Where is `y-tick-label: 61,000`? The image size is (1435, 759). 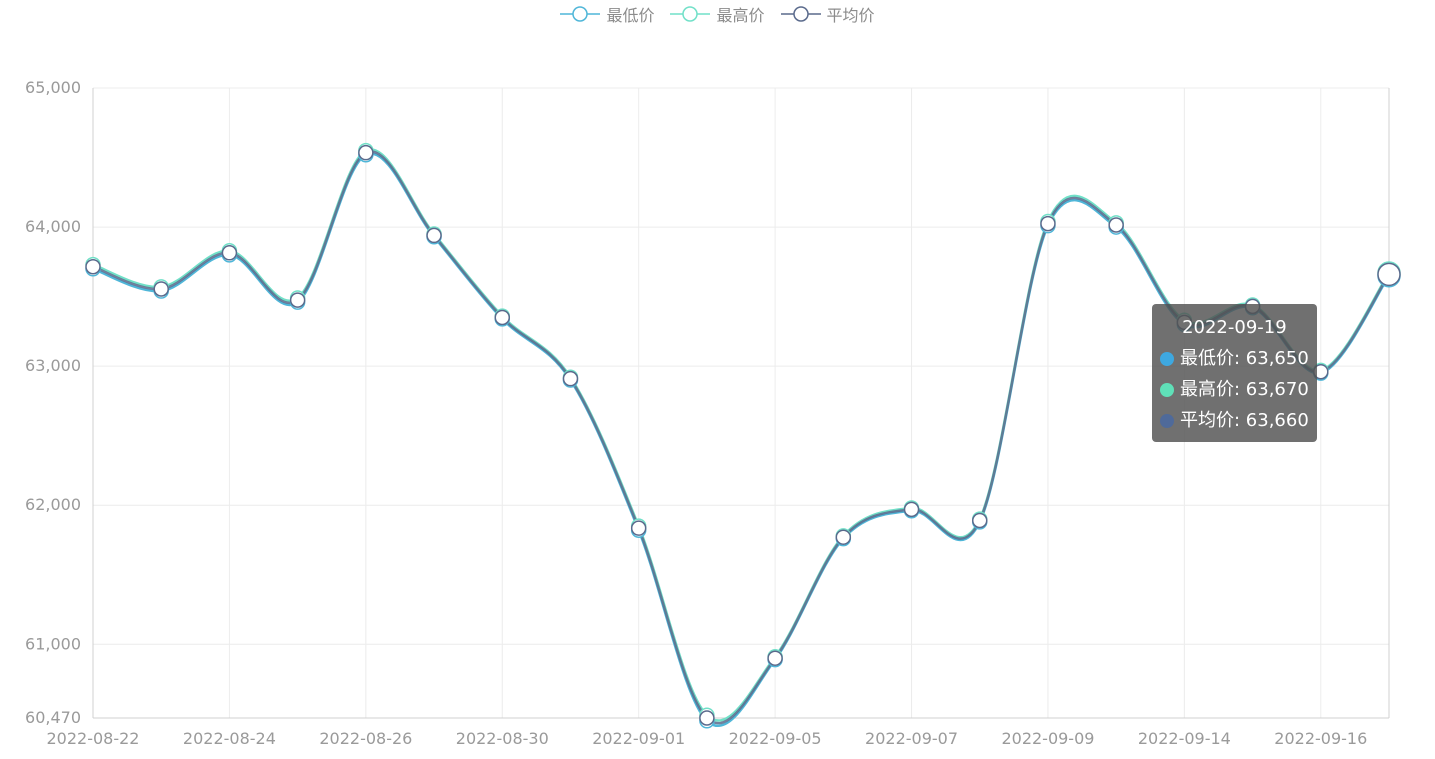
y-tick-label: 61,000 is located at coordinates (53, 643).